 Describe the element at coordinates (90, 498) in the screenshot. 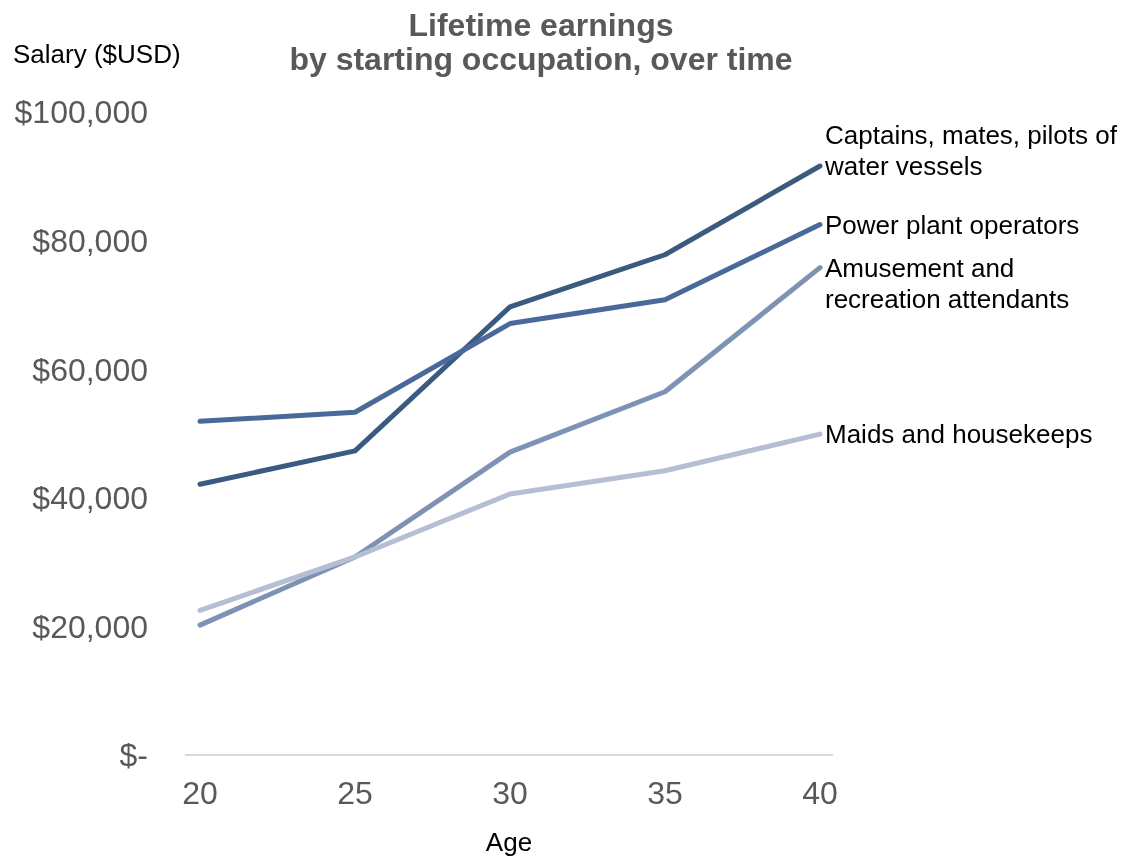

I see `y-tick-label: $40,000` at that location.